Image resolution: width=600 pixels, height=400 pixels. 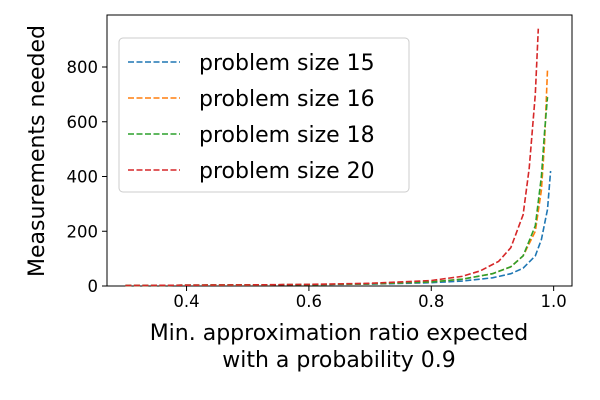 What do you see at coordinates (83, 177) in the screenshot?
I see `y-tick-label: 400` at bounding box center [83, 177].